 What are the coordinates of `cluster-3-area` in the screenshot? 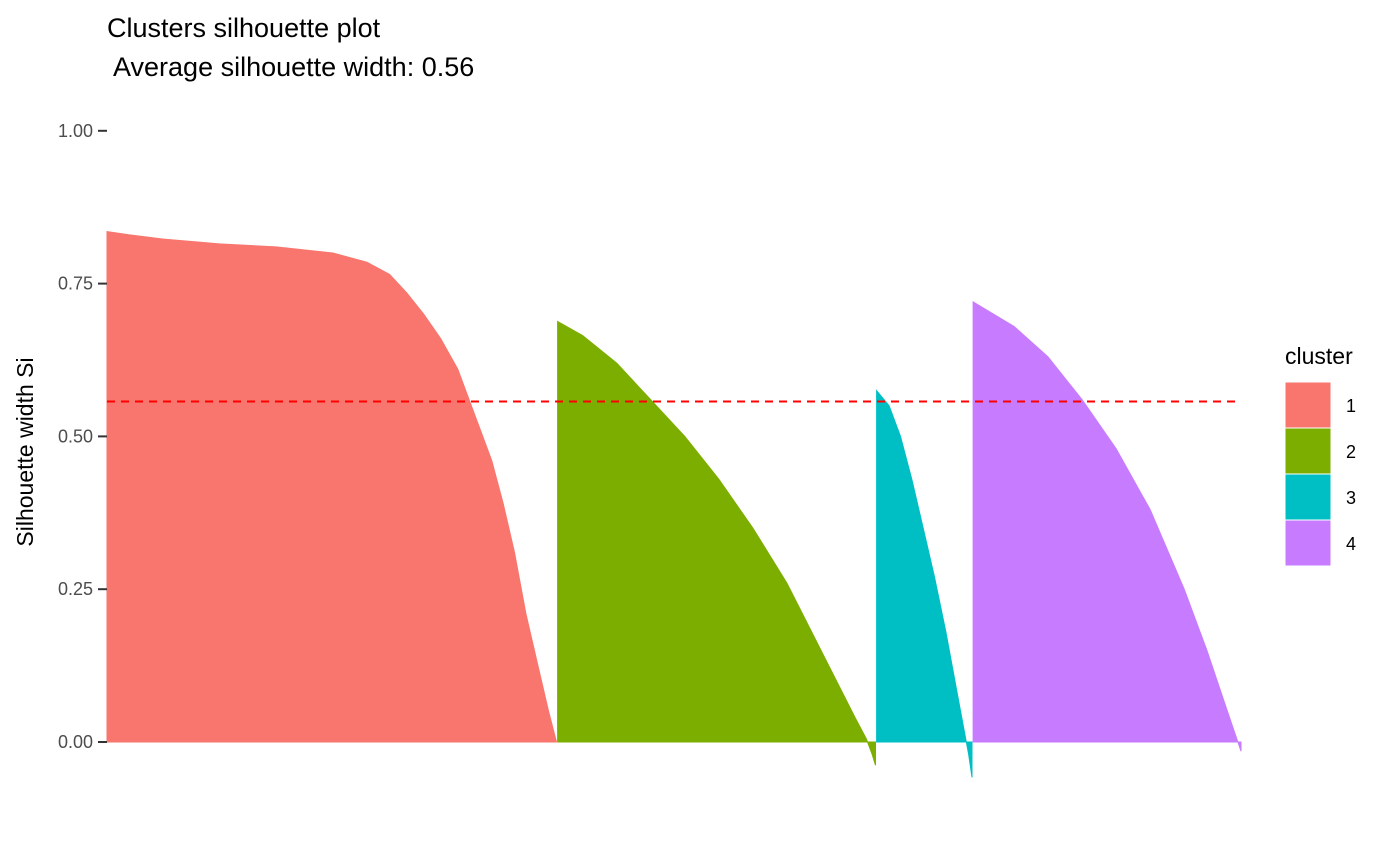 It's located at (924, 583).